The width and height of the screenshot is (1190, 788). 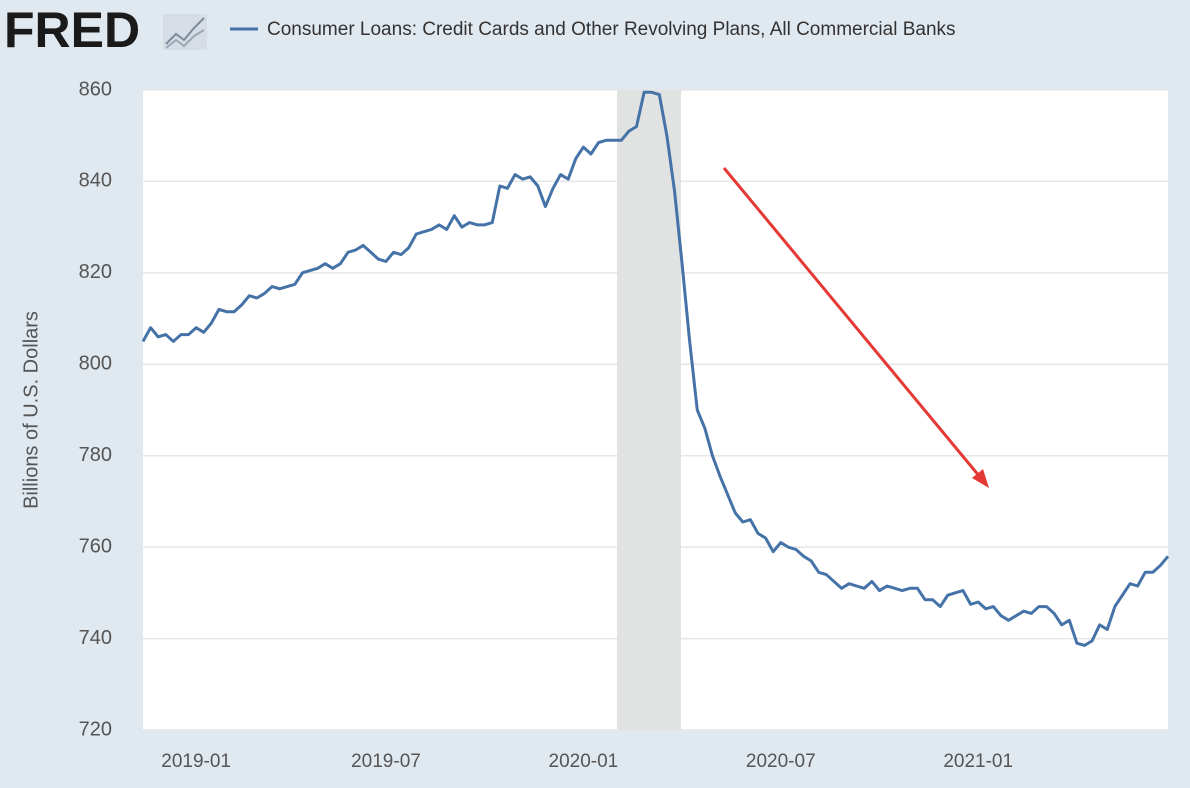 I want to click on logo: FRED, so click(x=72, y=30).